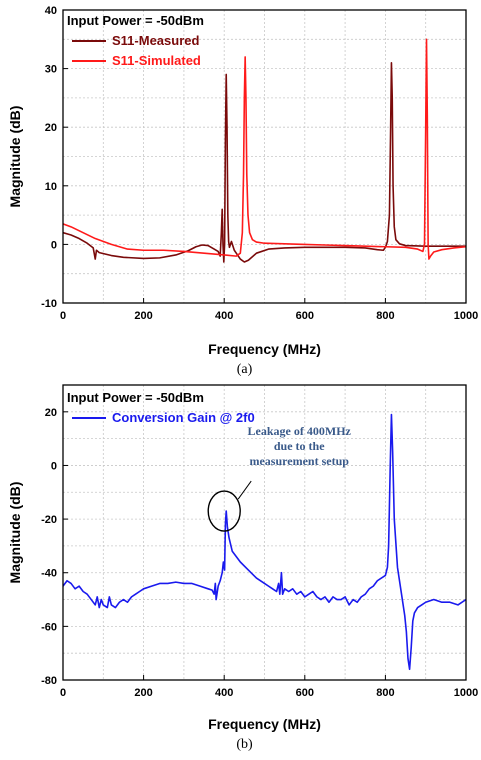 This screenshot has height=760, width=481. Describe the element at coordinates (49, 627) in the screenshot. I see `y-tick-label: -60` at that location.